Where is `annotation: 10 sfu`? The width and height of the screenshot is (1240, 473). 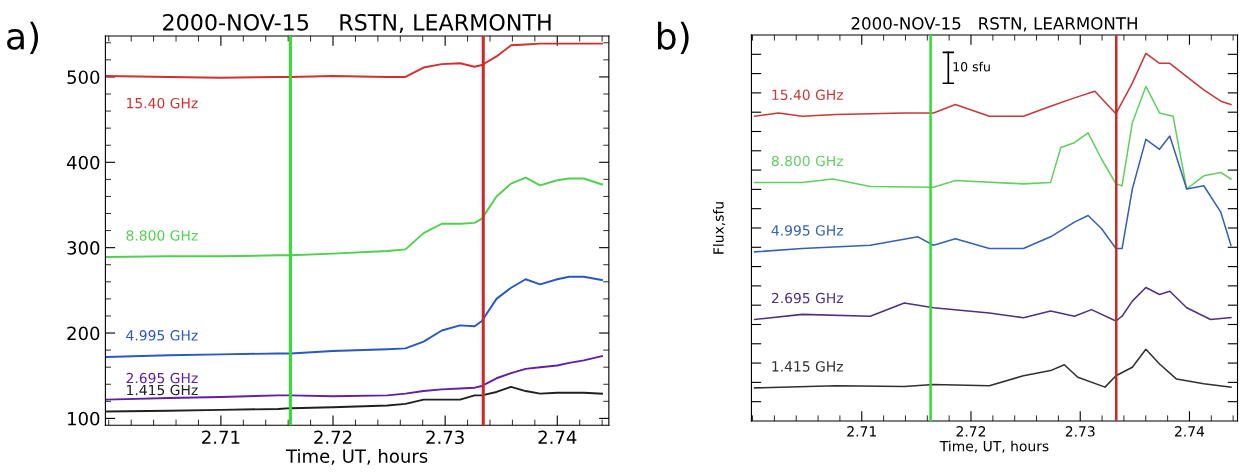 annotation: 10 sfu is located at coordinates (971, 66).